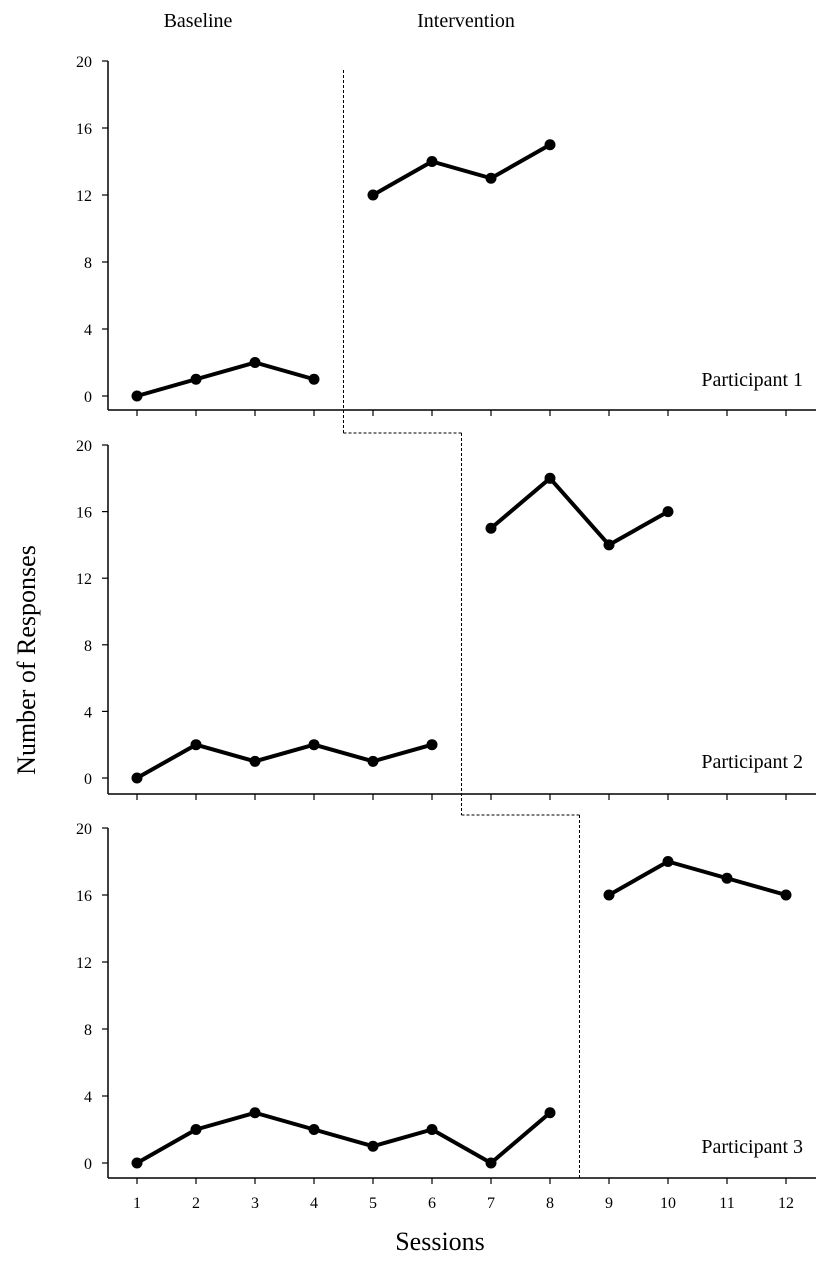 The height and width of the screenshot is (1282, 839). What do you see at coordinates (88, 330) in the screenshot?
I see `y-tick-label-4-participant-1: 4` at bounding box center [88, 330].